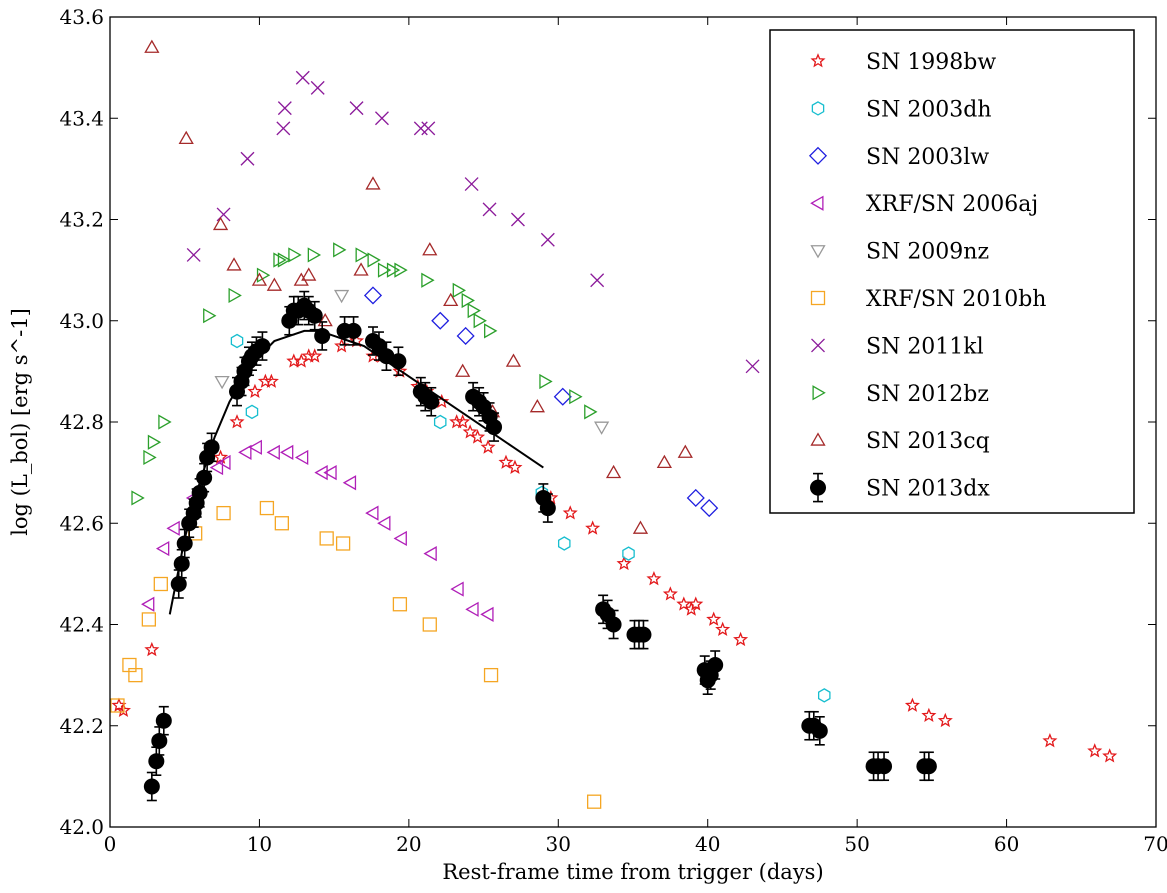 The height and width of the screenshot is (893, 1167). I want to click on legend-item-5: XRF/SN 2010bh, so click(928, 299).